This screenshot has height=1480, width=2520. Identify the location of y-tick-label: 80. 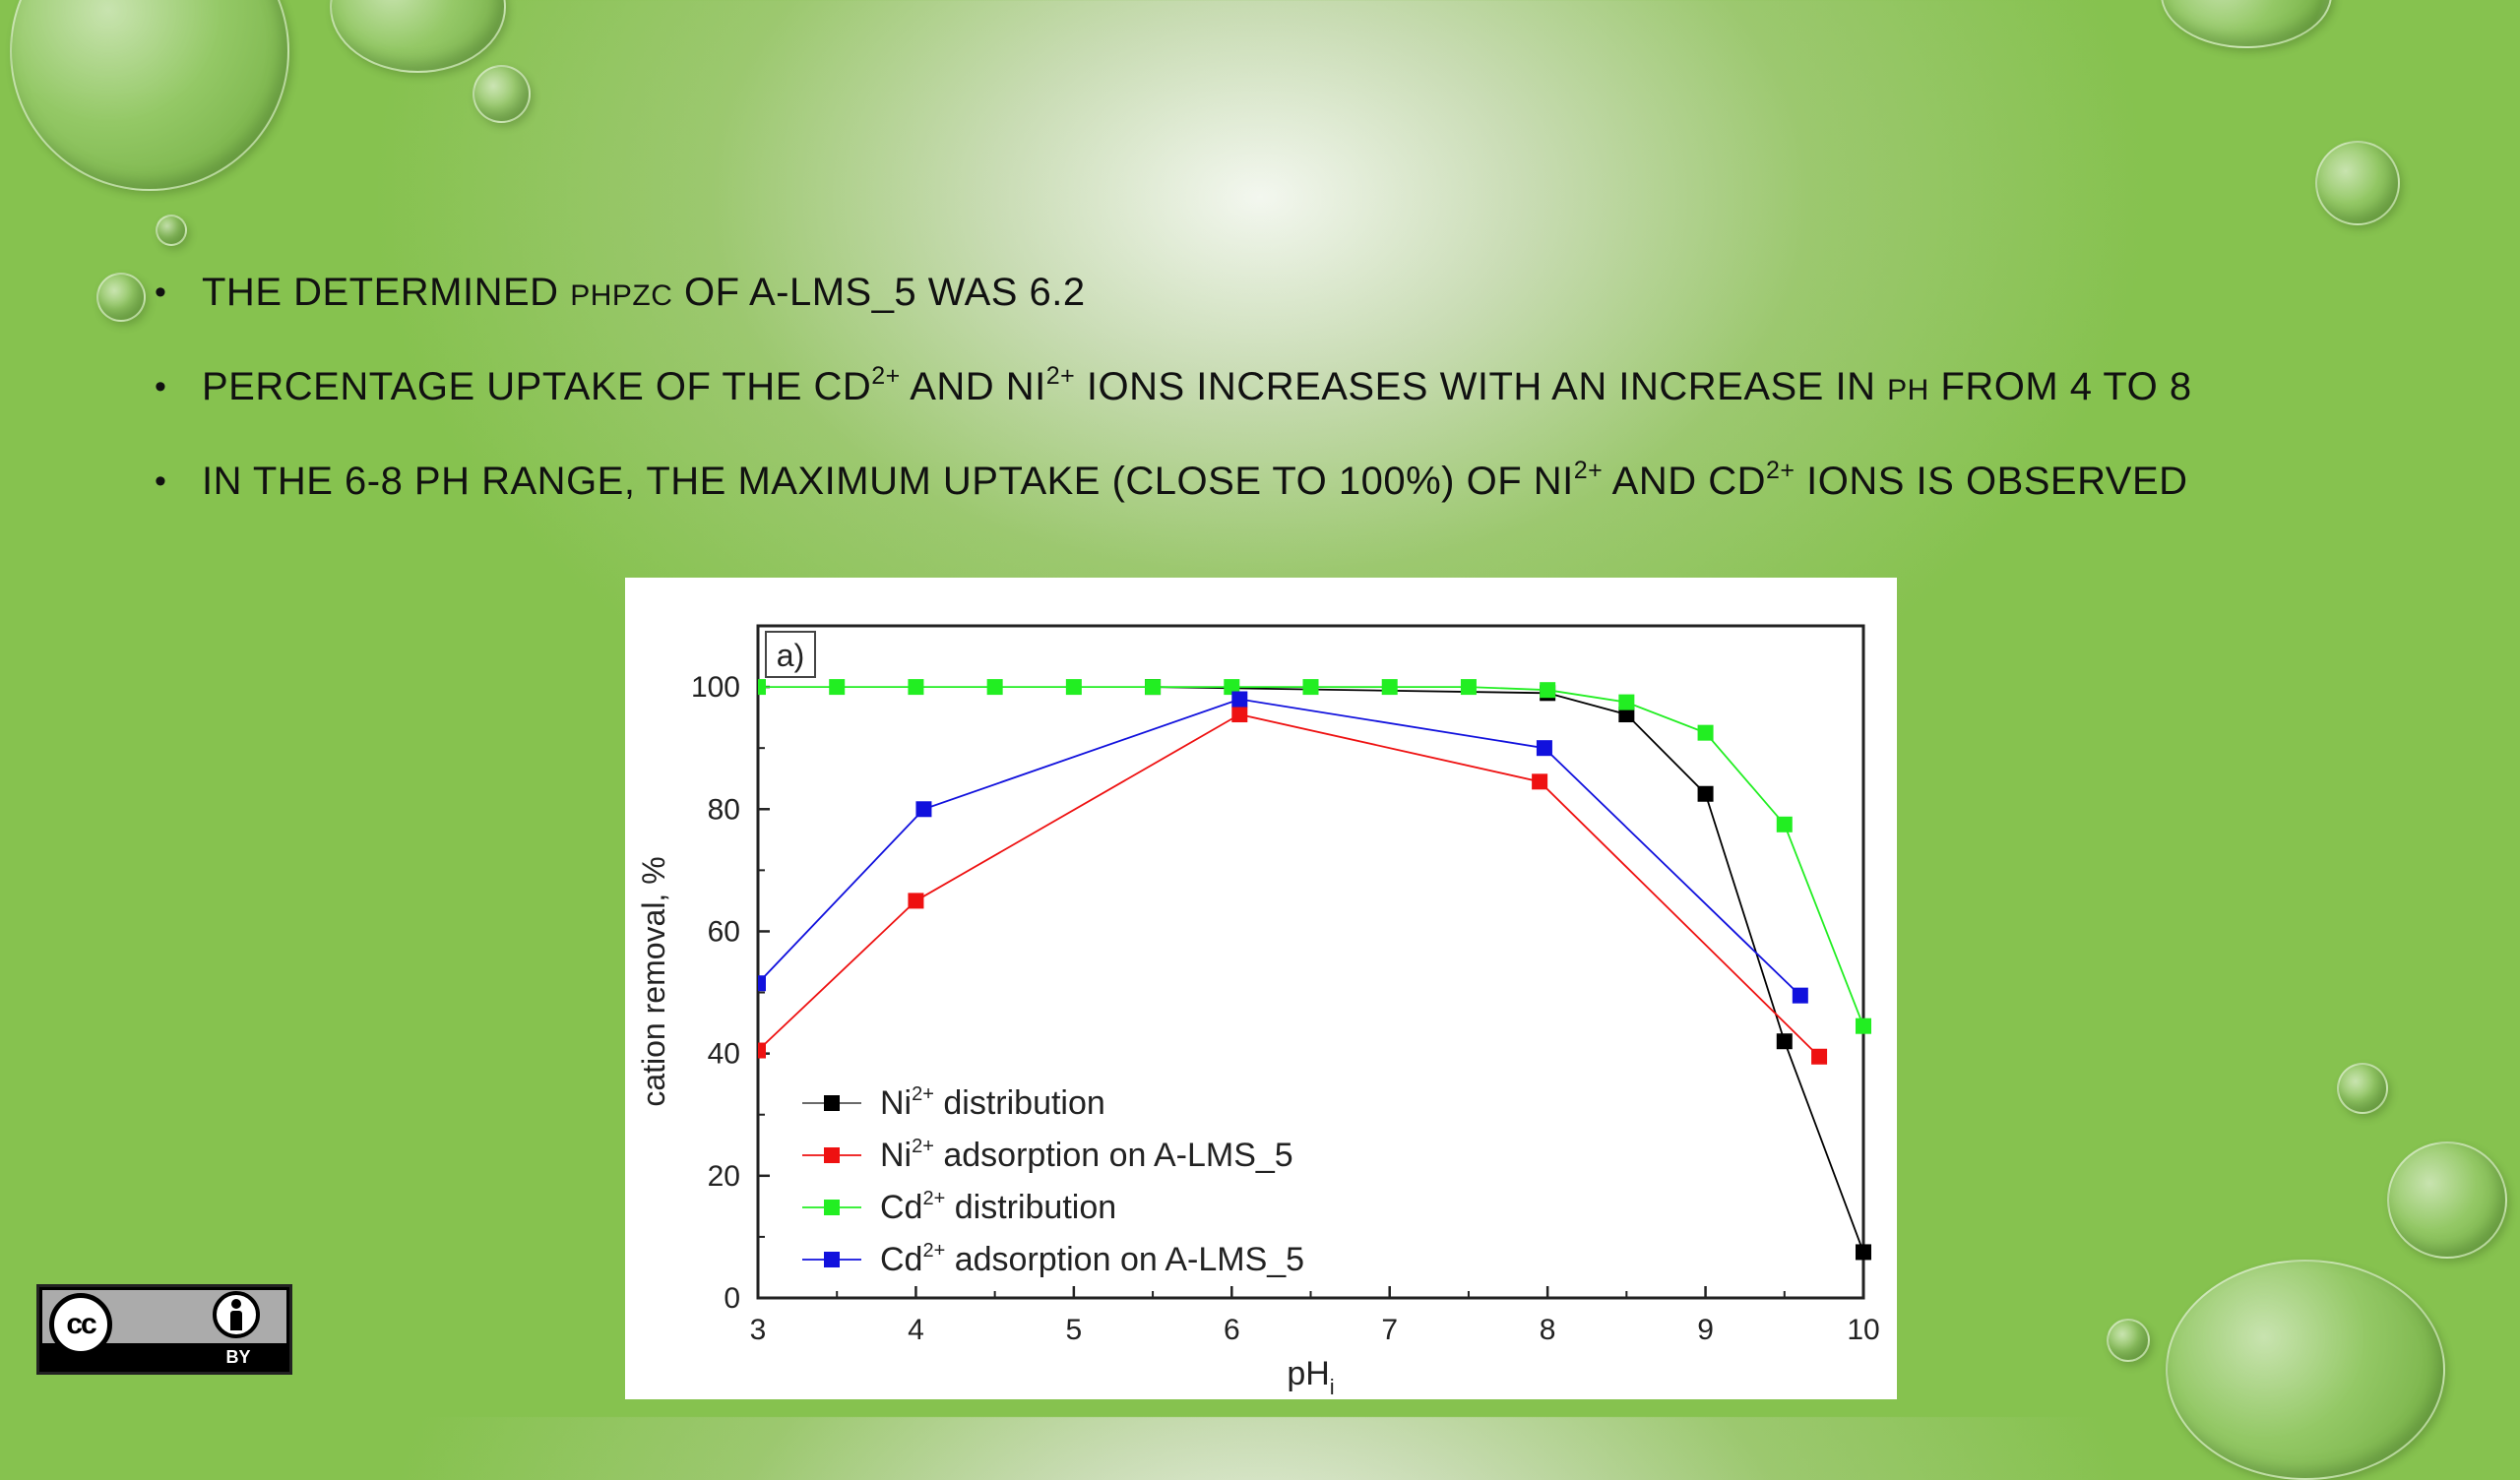
(724, 810).